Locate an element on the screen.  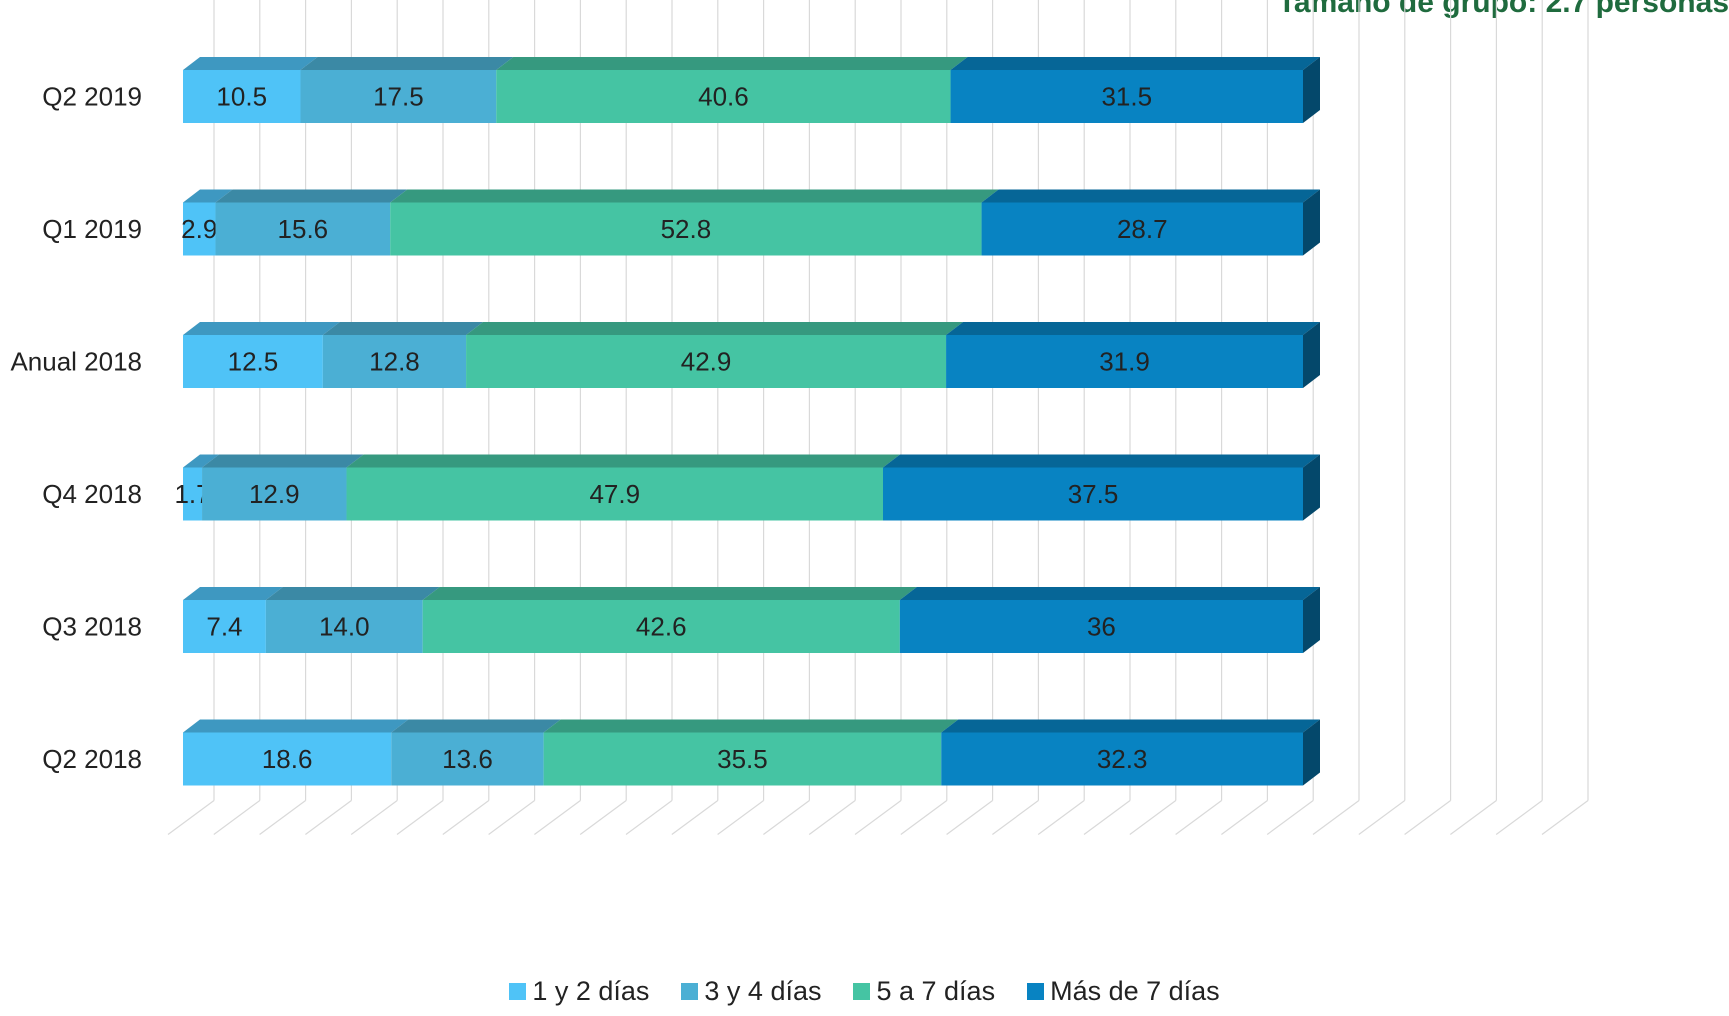
legend-label-5-a-7-dias: 5 a 7 días is located at coordinates (936, 991).